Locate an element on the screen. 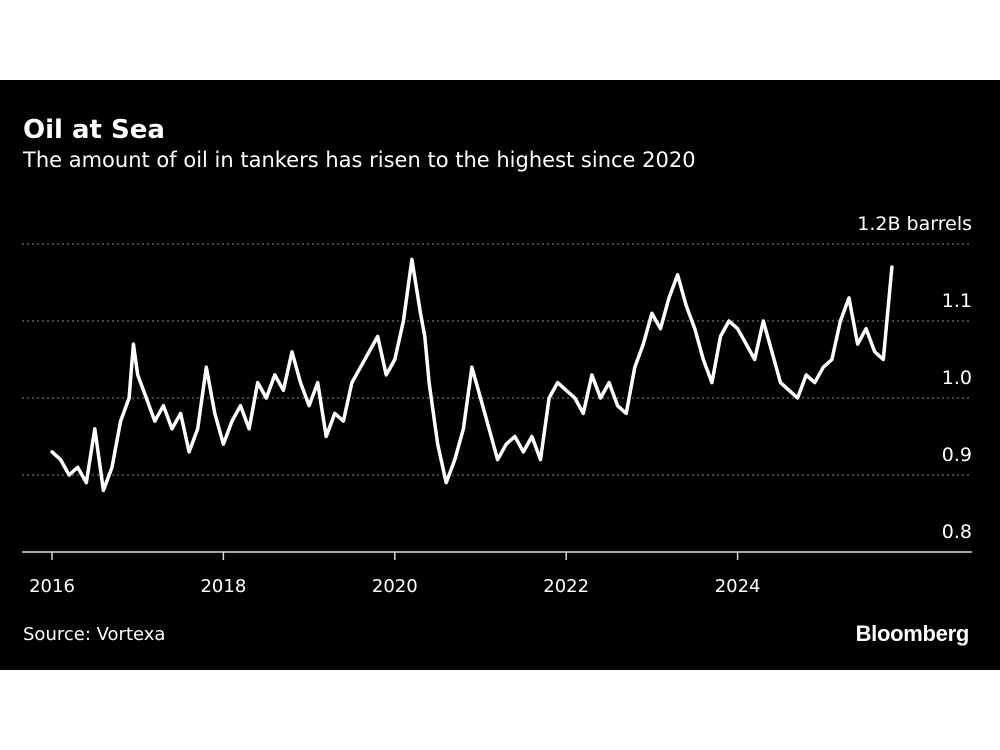  y-tick-label: 0.9 is located at coordinates (957, 455).